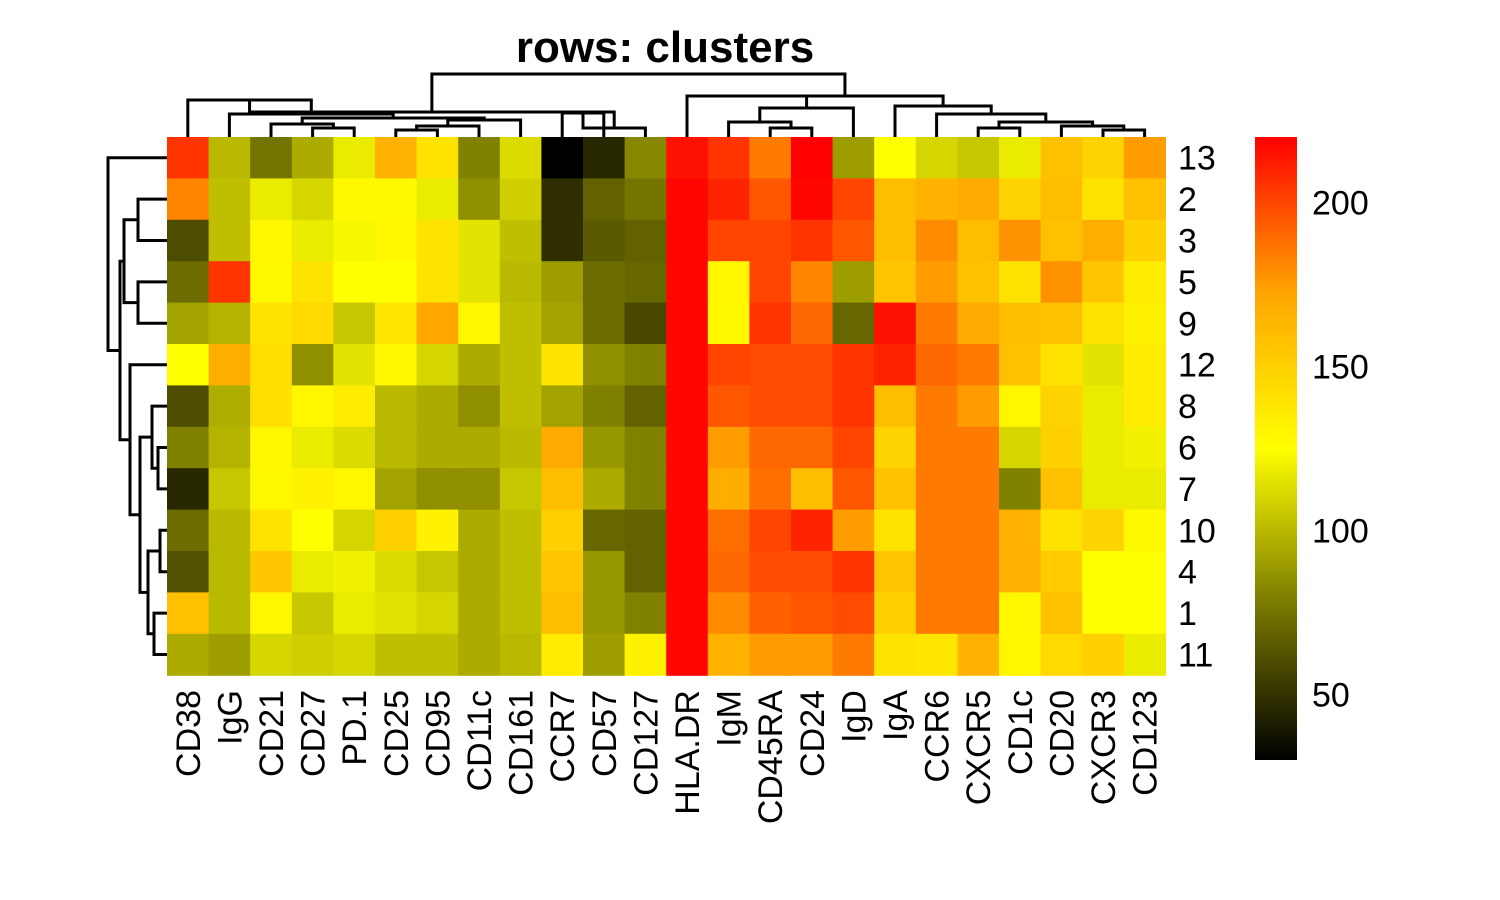 The image size is (1500, 900). Describe the element at coordinates (1187, 242) in the screenshot. I see `row-label: 3` at that location.